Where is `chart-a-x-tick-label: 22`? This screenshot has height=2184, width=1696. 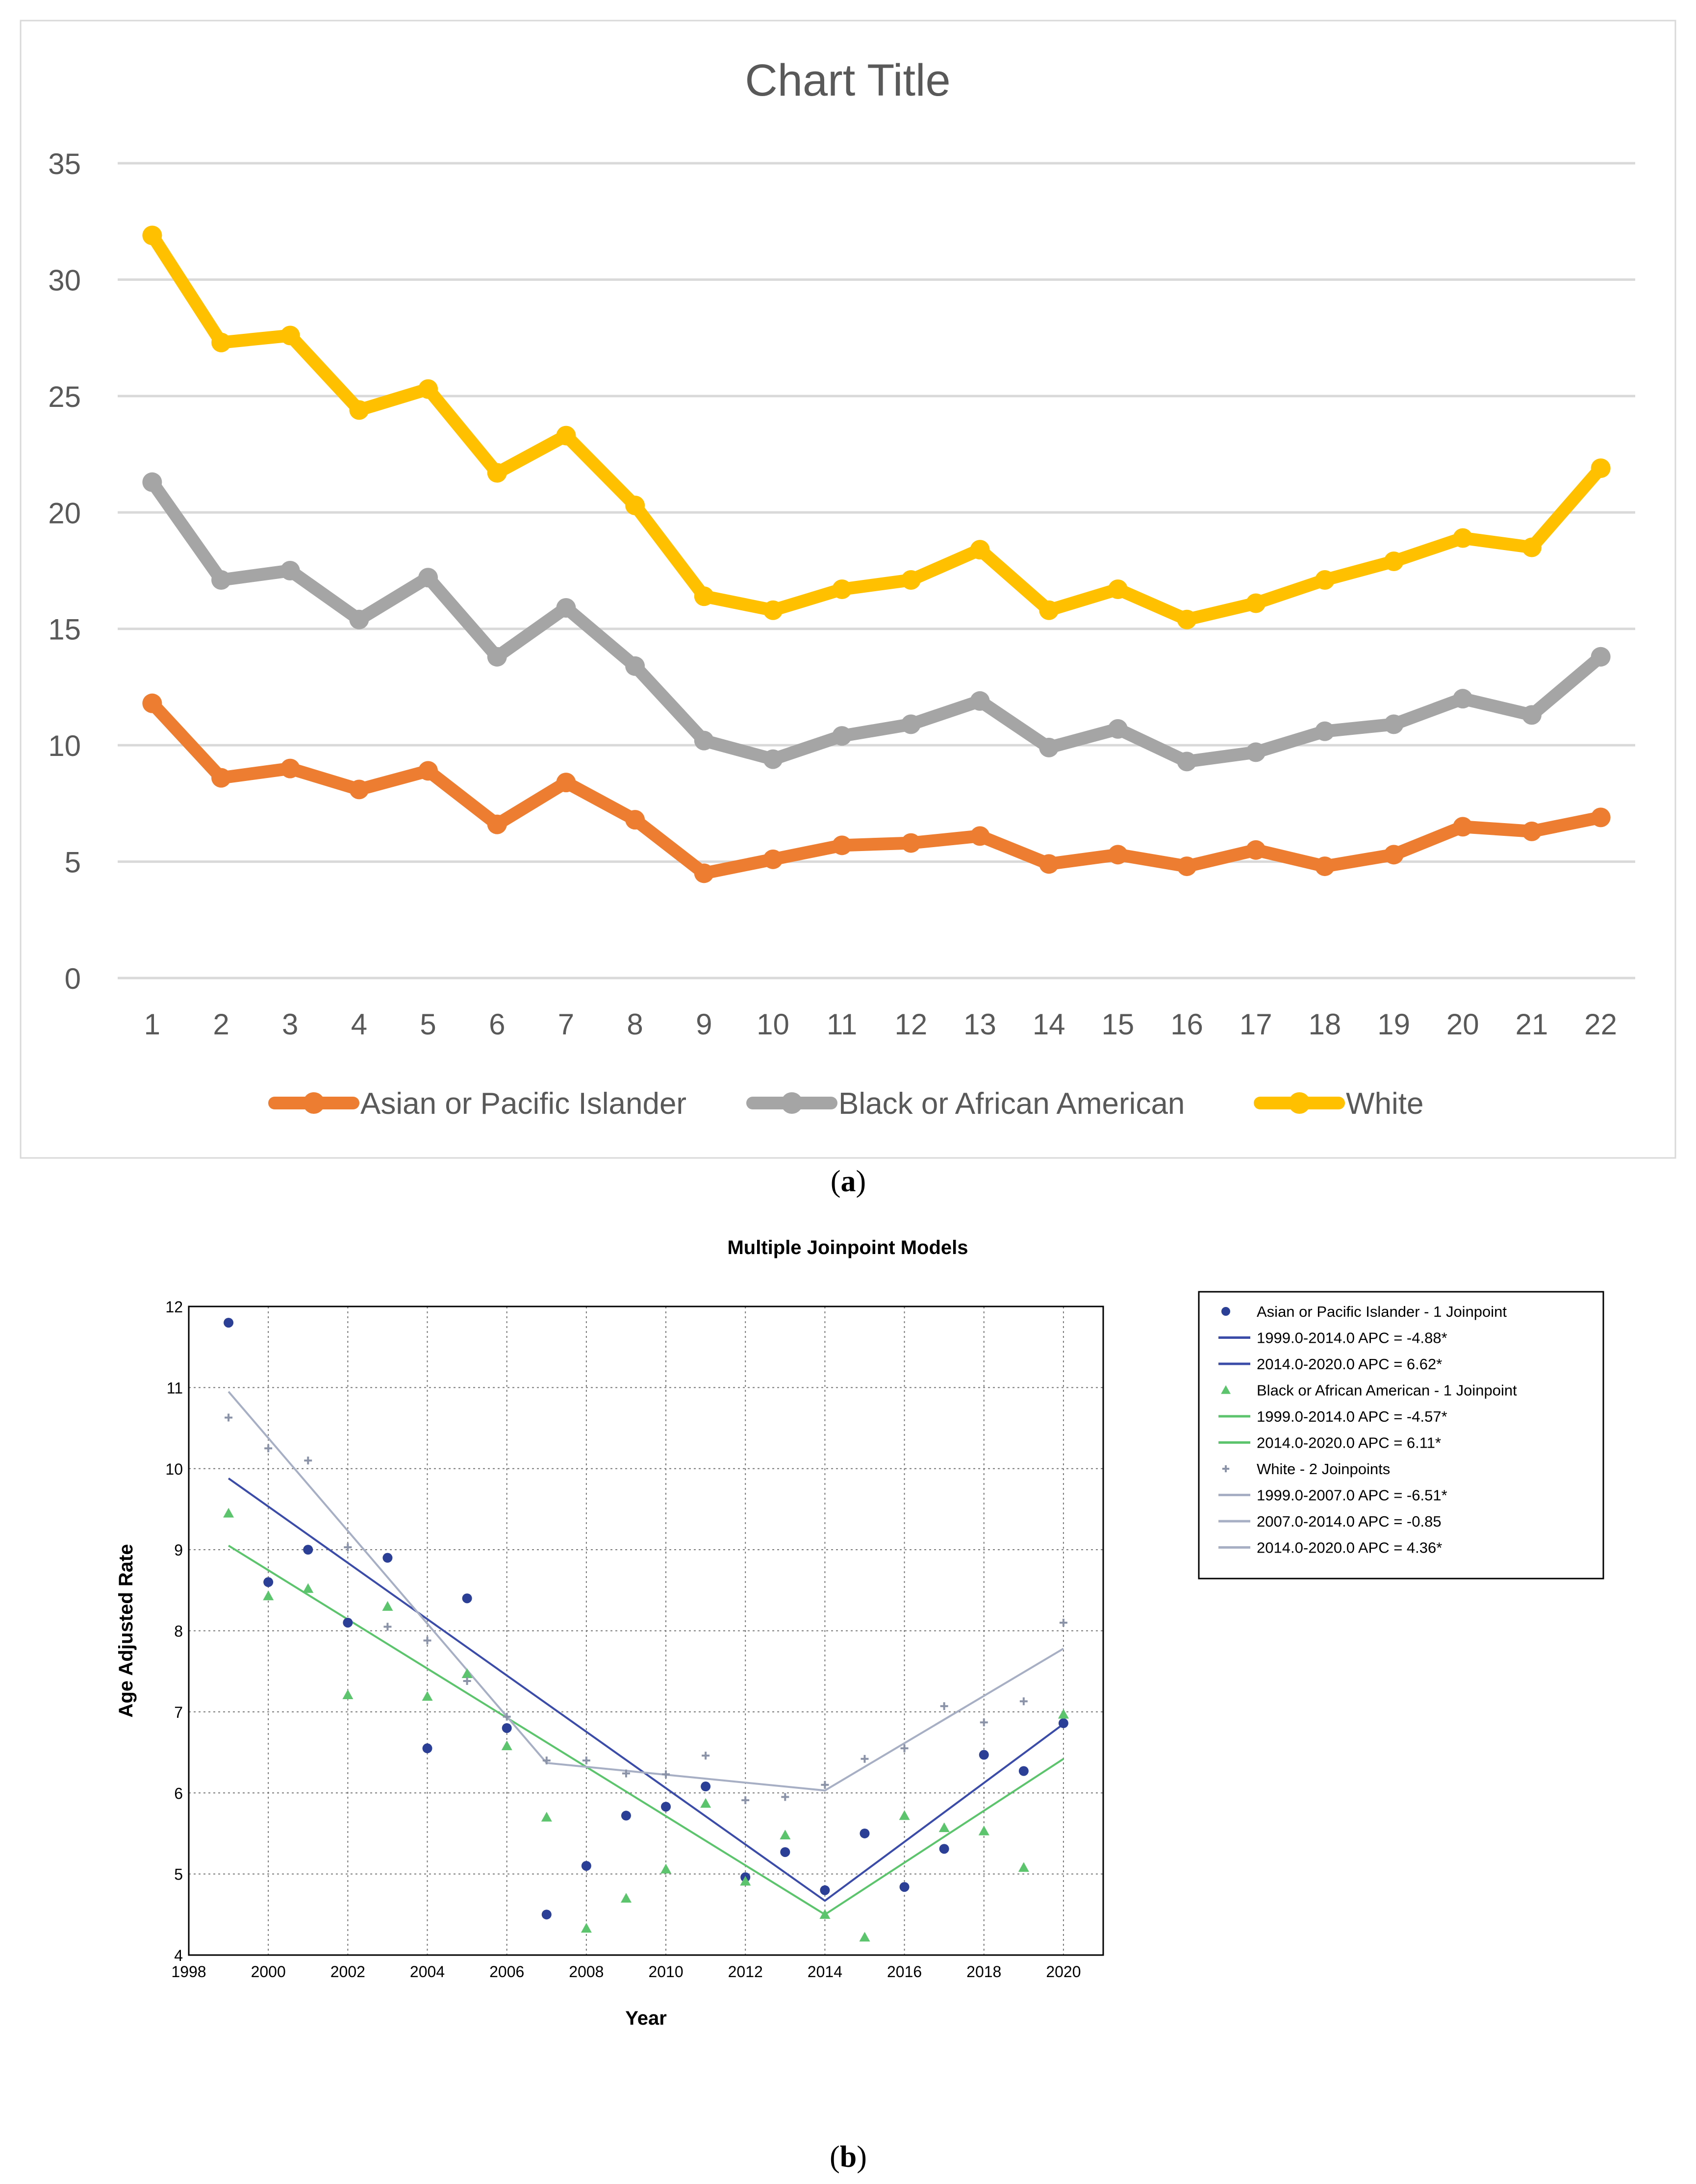 chart-a-x-tick-label: 22 is located at coordinates (1600, 1024).